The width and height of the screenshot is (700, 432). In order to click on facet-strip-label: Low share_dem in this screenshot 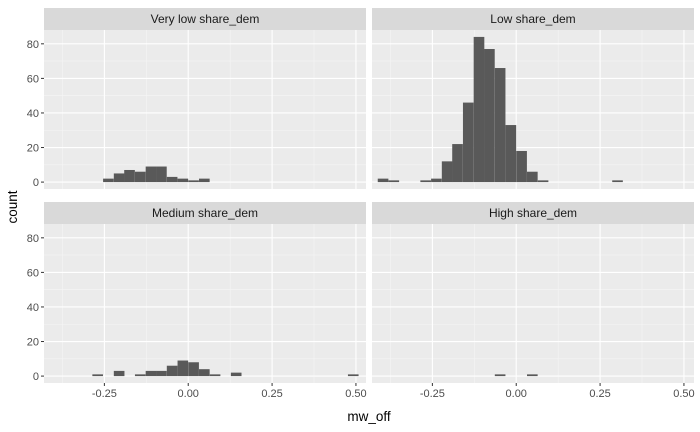, I will do `click(532, 19)`.